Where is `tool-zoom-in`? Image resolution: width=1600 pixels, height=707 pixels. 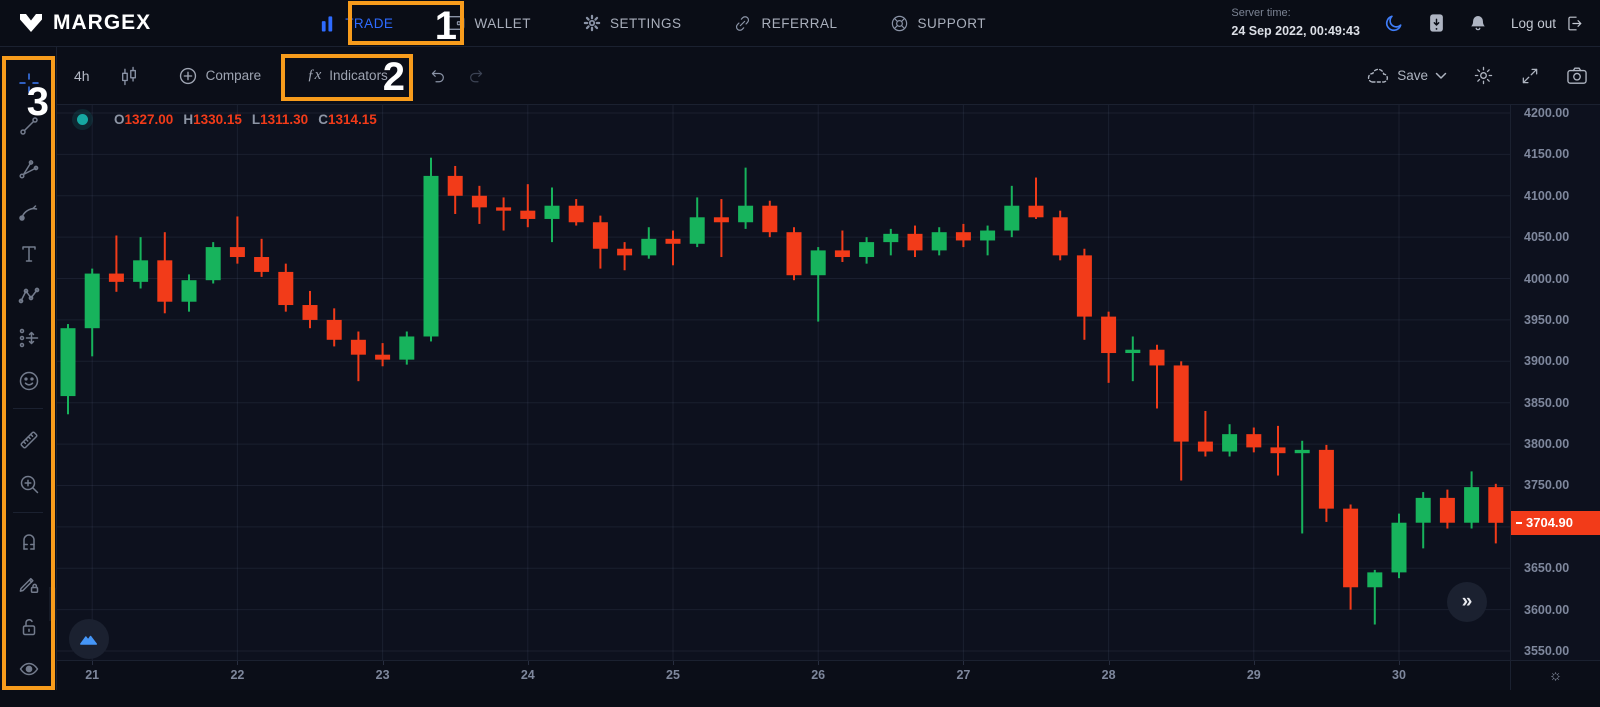
tool-zoom-in is located at coordinates (28, 484).